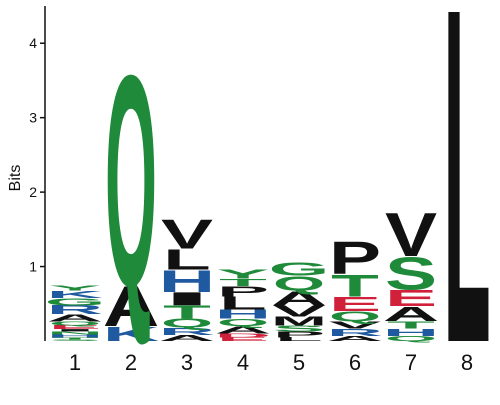  I want to click on logo-stack-position-8: L, so click(467, 202).